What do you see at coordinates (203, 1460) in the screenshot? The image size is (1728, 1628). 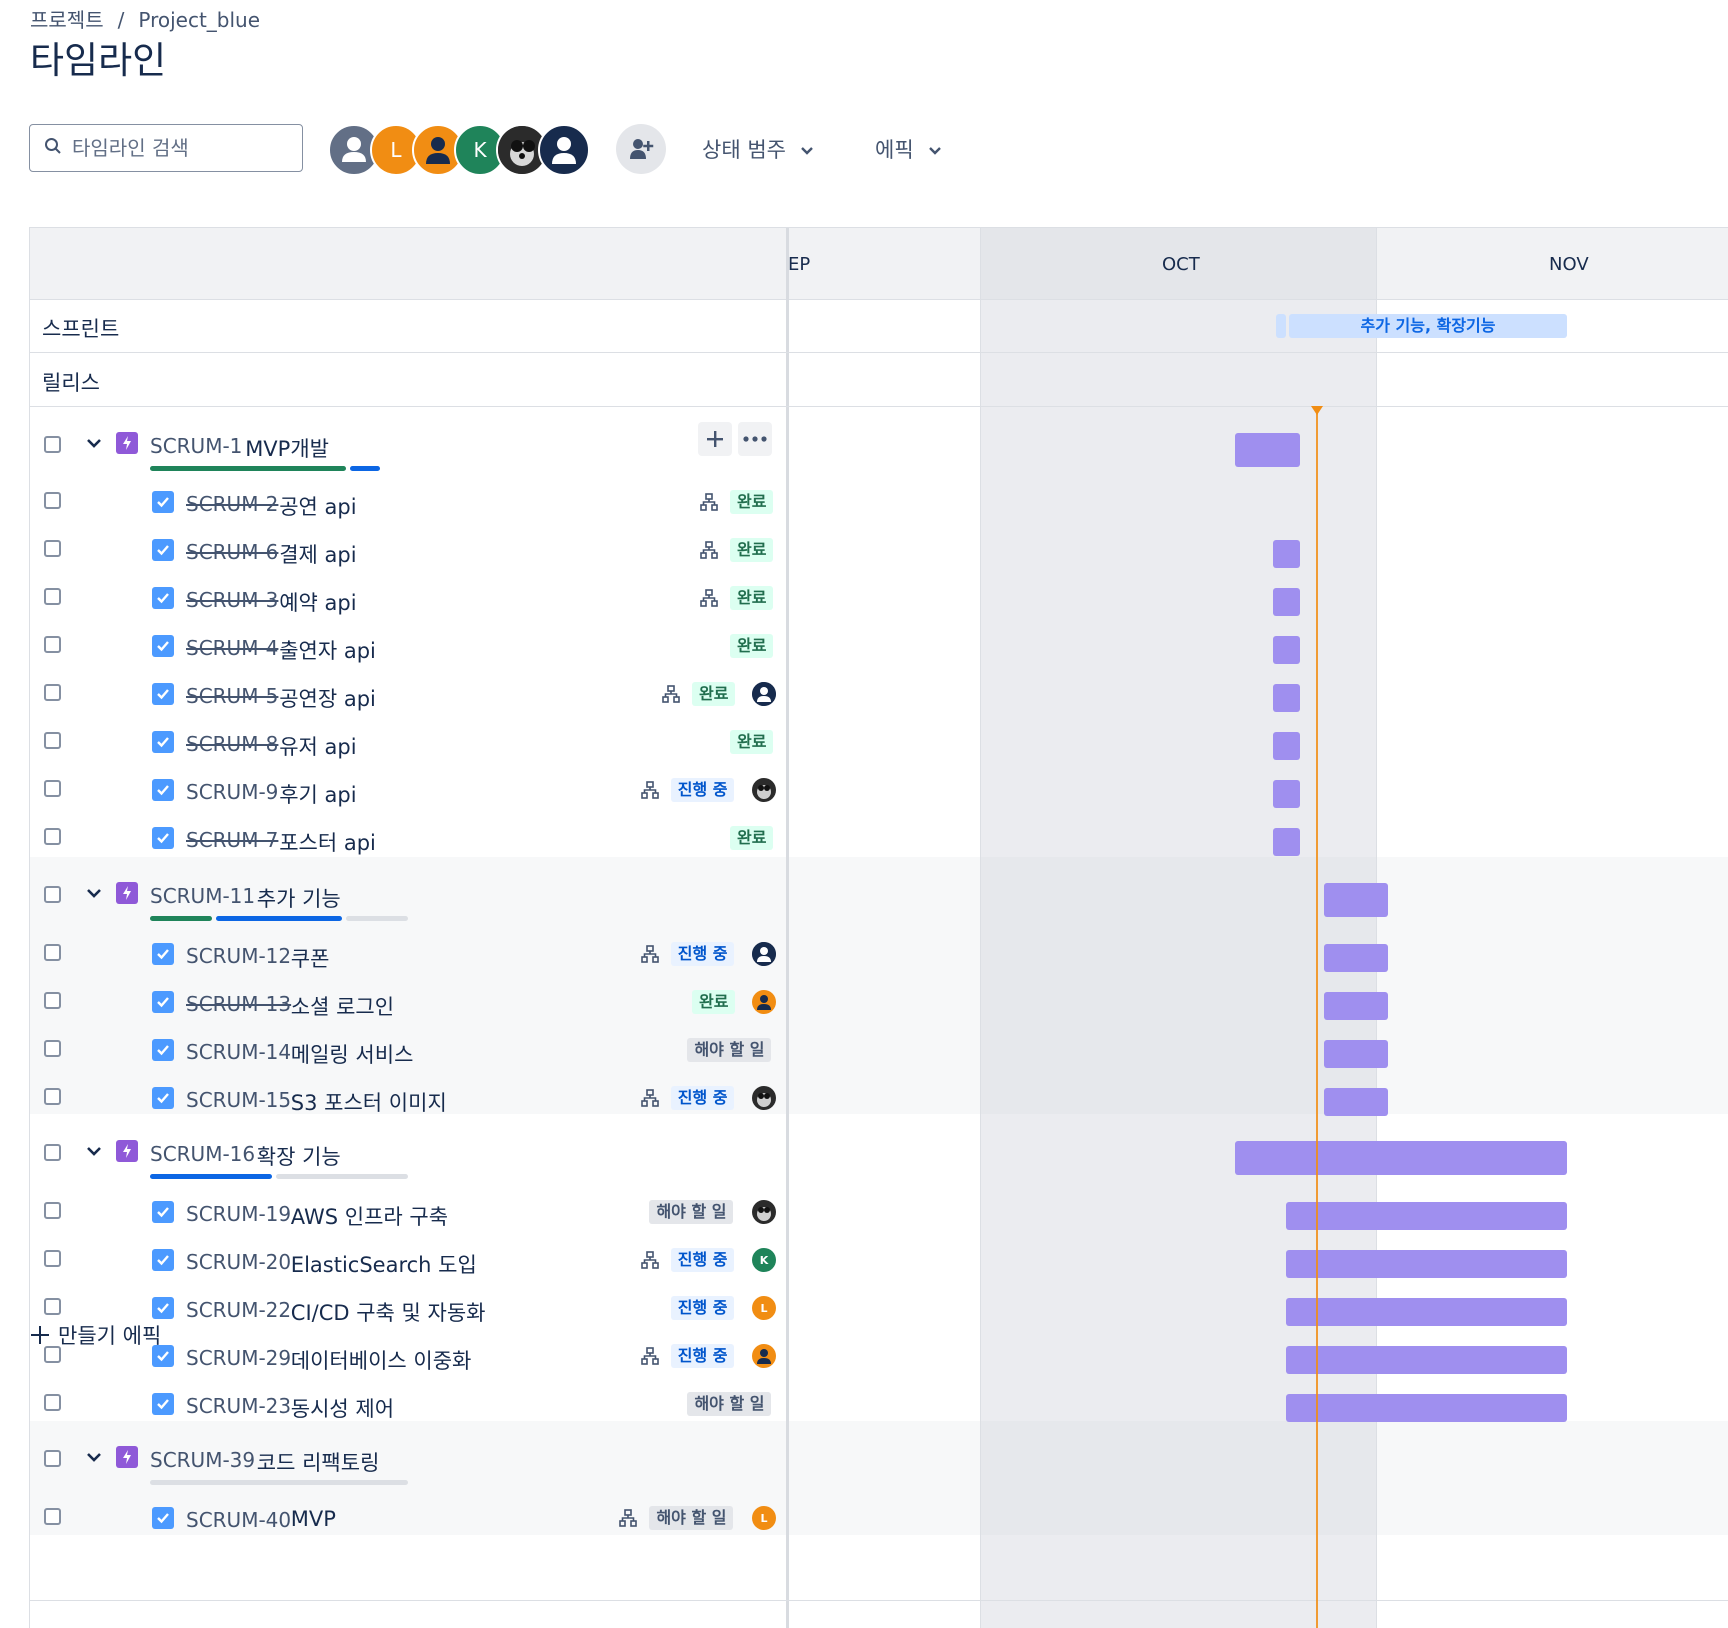 I see `epic-key: SCRUM-39` at bounding box center [203, 1460].